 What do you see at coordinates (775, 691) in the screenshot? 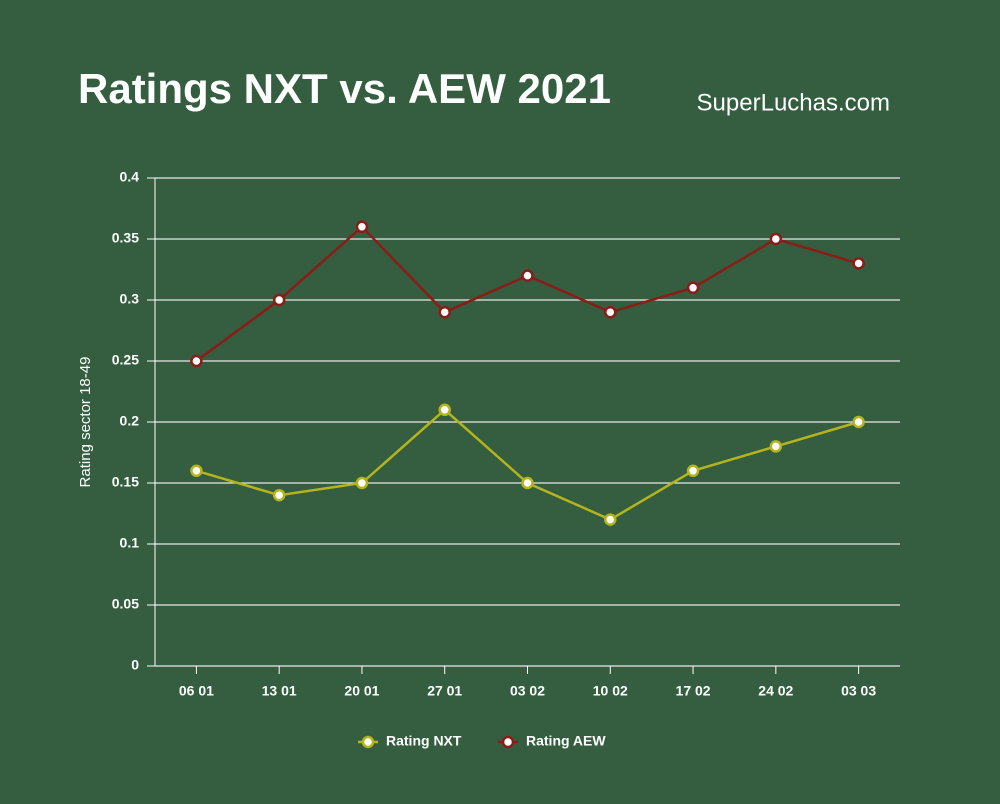
I see `x-tick-label: 24 02` at bounding box center [775, 691].